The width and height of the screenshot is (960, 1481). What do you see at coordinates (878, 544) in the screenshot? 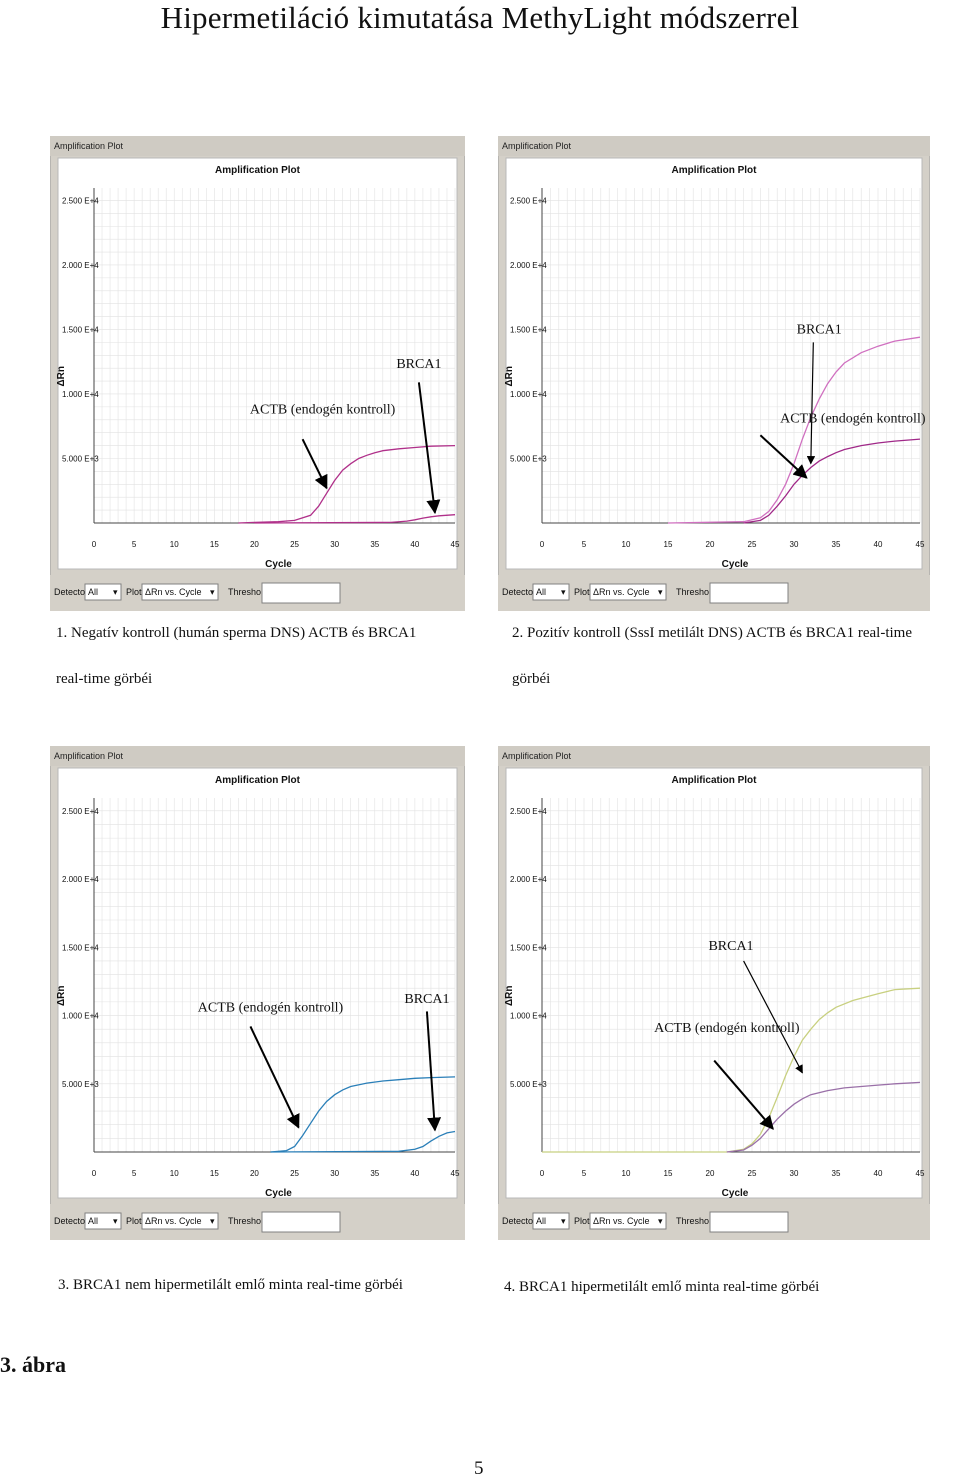
I see `chart2-x-tick-label: 40` at bounding box center [878, 544].